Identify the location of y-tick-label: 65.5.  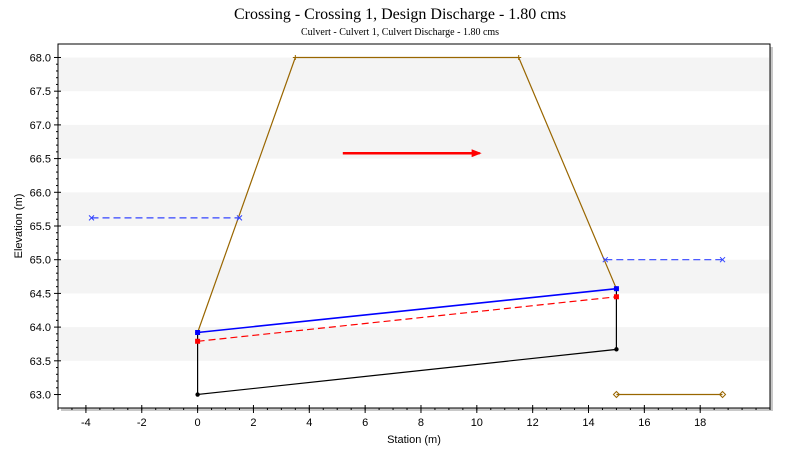
(40, 227).